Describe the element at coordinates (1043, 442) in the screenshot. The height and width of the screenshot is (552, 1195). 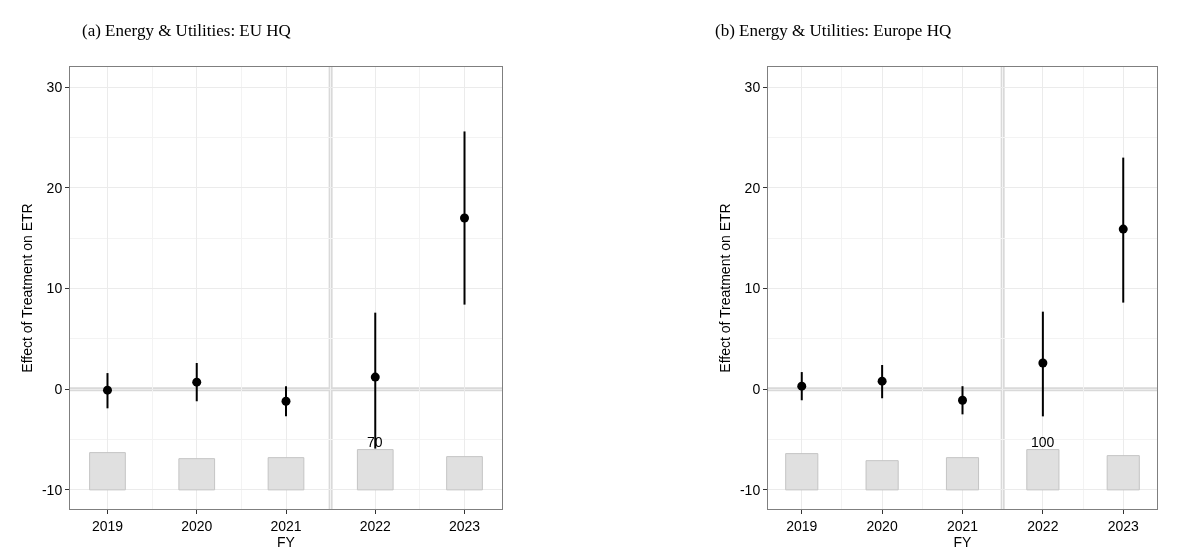
I see `annotation: 100` at that location.